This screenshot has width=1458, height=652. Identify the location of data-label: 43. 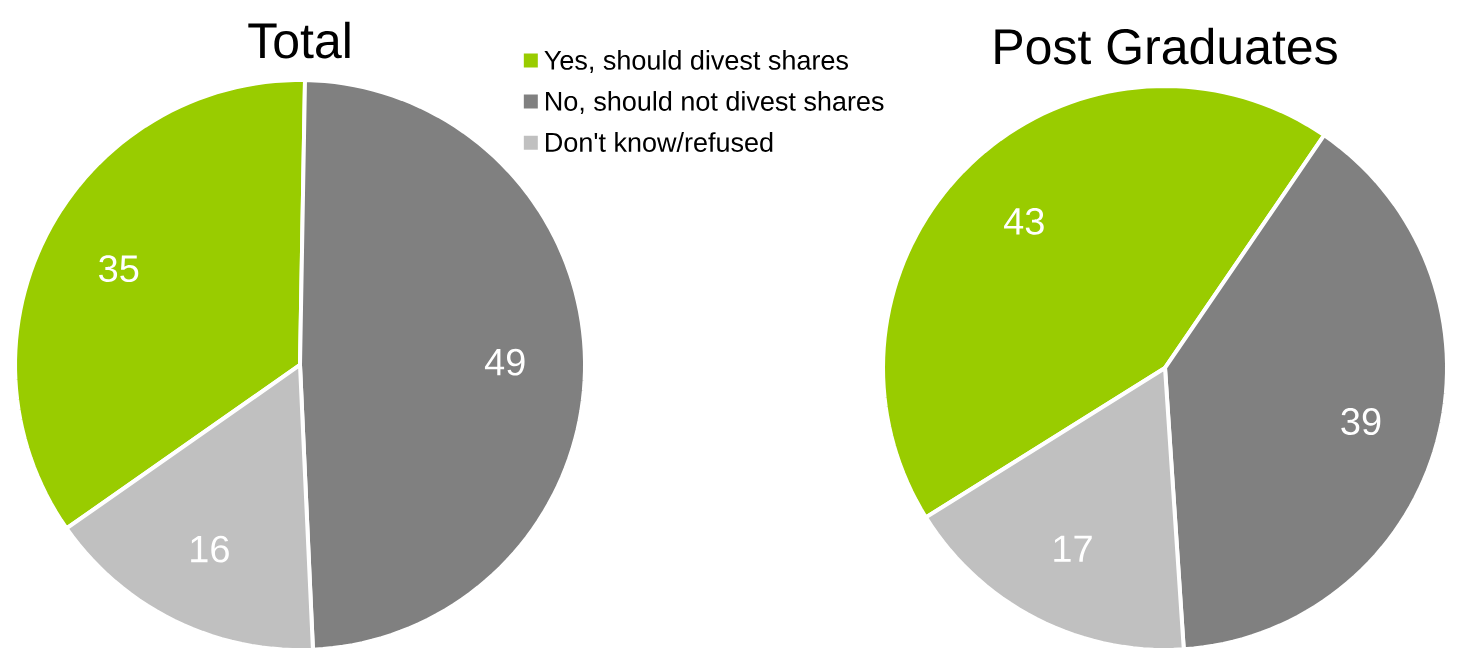
(1024, 221).